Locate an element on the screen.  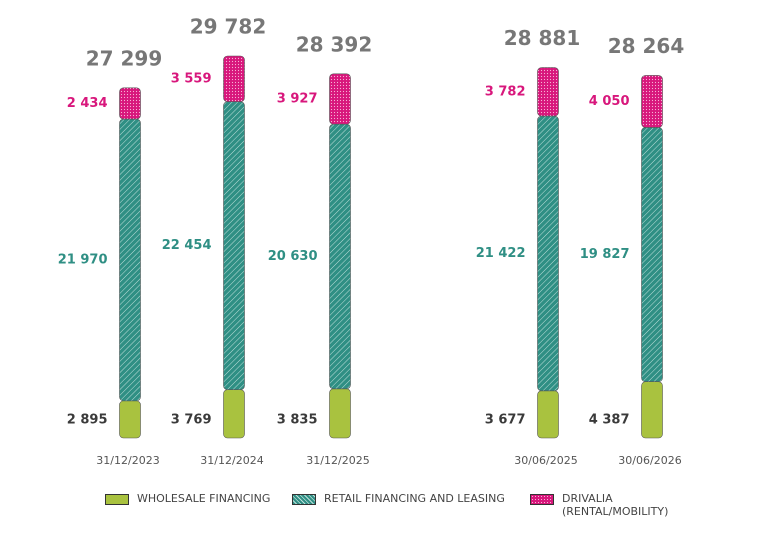
value-label: 3 835 is located at coordinates (297, 420).